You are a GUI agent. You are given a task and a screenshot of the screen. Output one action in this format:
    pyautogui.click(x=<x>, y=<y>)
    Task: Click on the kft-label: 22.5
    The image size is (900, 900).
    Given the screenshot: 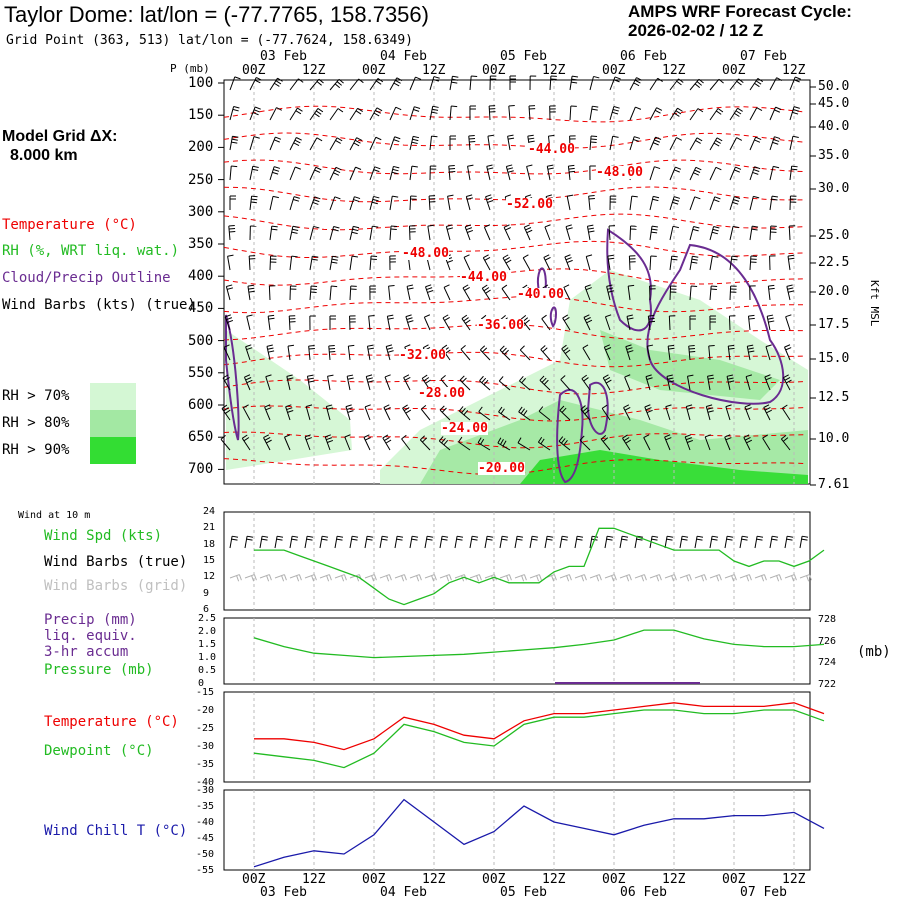 What is the action you would take?
    pyautogui.click(x=834, y=262)
    